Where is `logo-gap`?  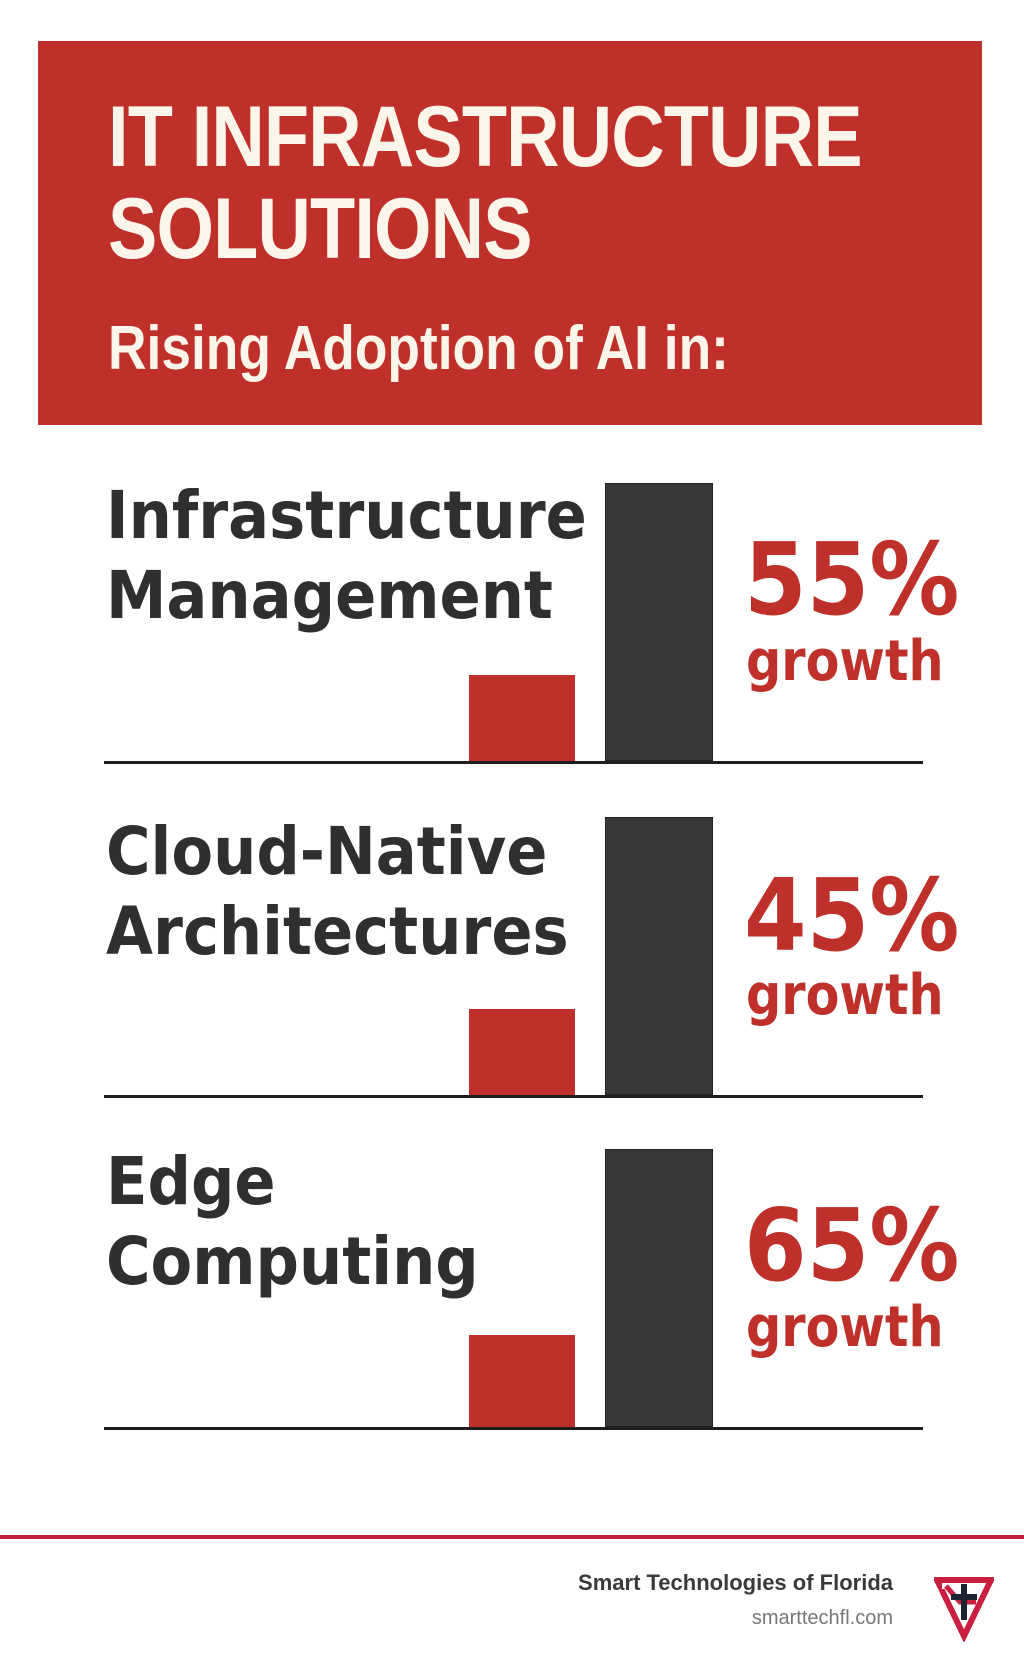
logo-gap is located at coordinates (952, 1586).